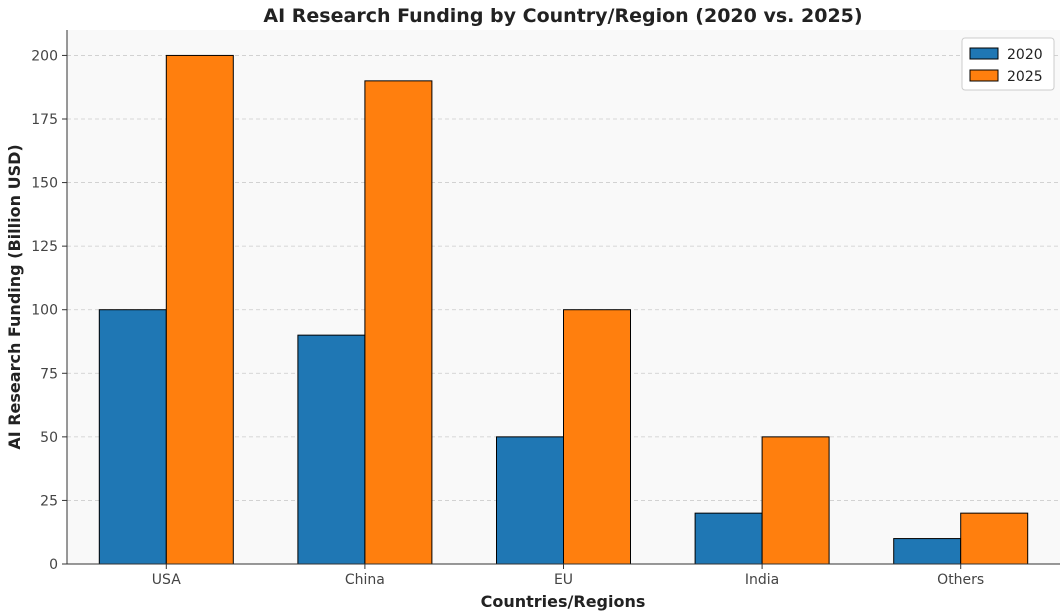 Image resolution: width=1064 pixels, height=615 pixels. Describe the element at coordinates (44, 184) in the screenshot. I see `y-tick-label: 150` at that location.